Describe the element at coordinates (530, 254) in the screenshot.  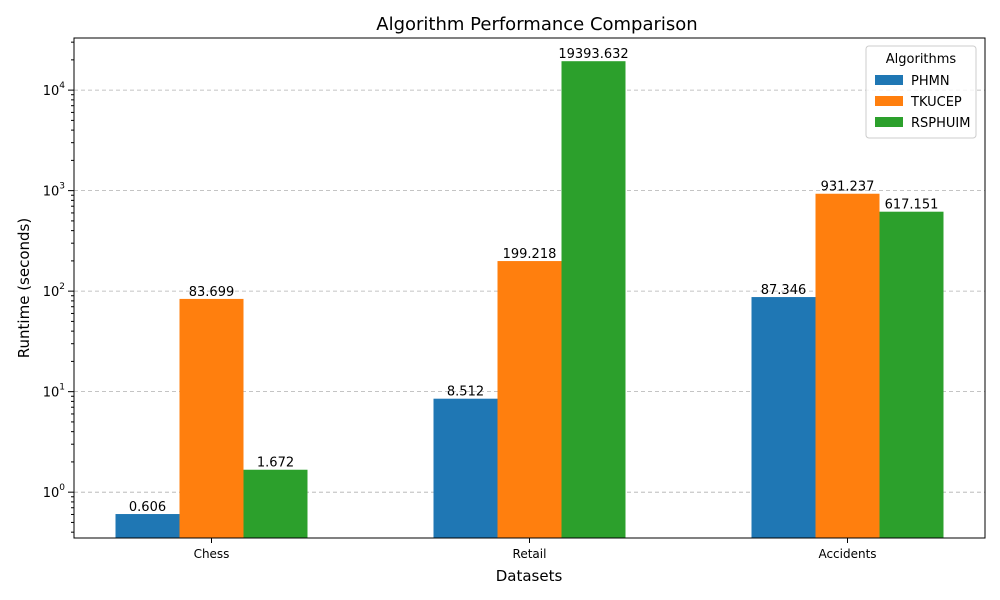
I see `bar-value-label: 199.218` at that location.